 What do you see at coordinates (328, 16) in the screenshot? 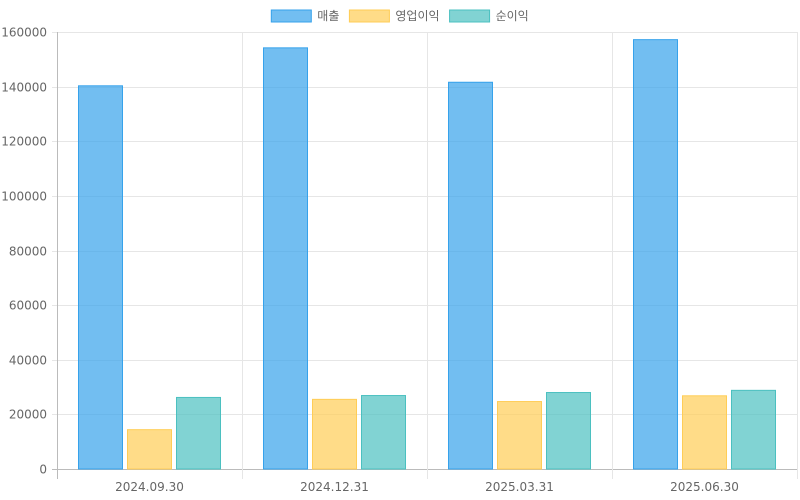
I see `legend-label: 매출` at bounding box center [328, 16].